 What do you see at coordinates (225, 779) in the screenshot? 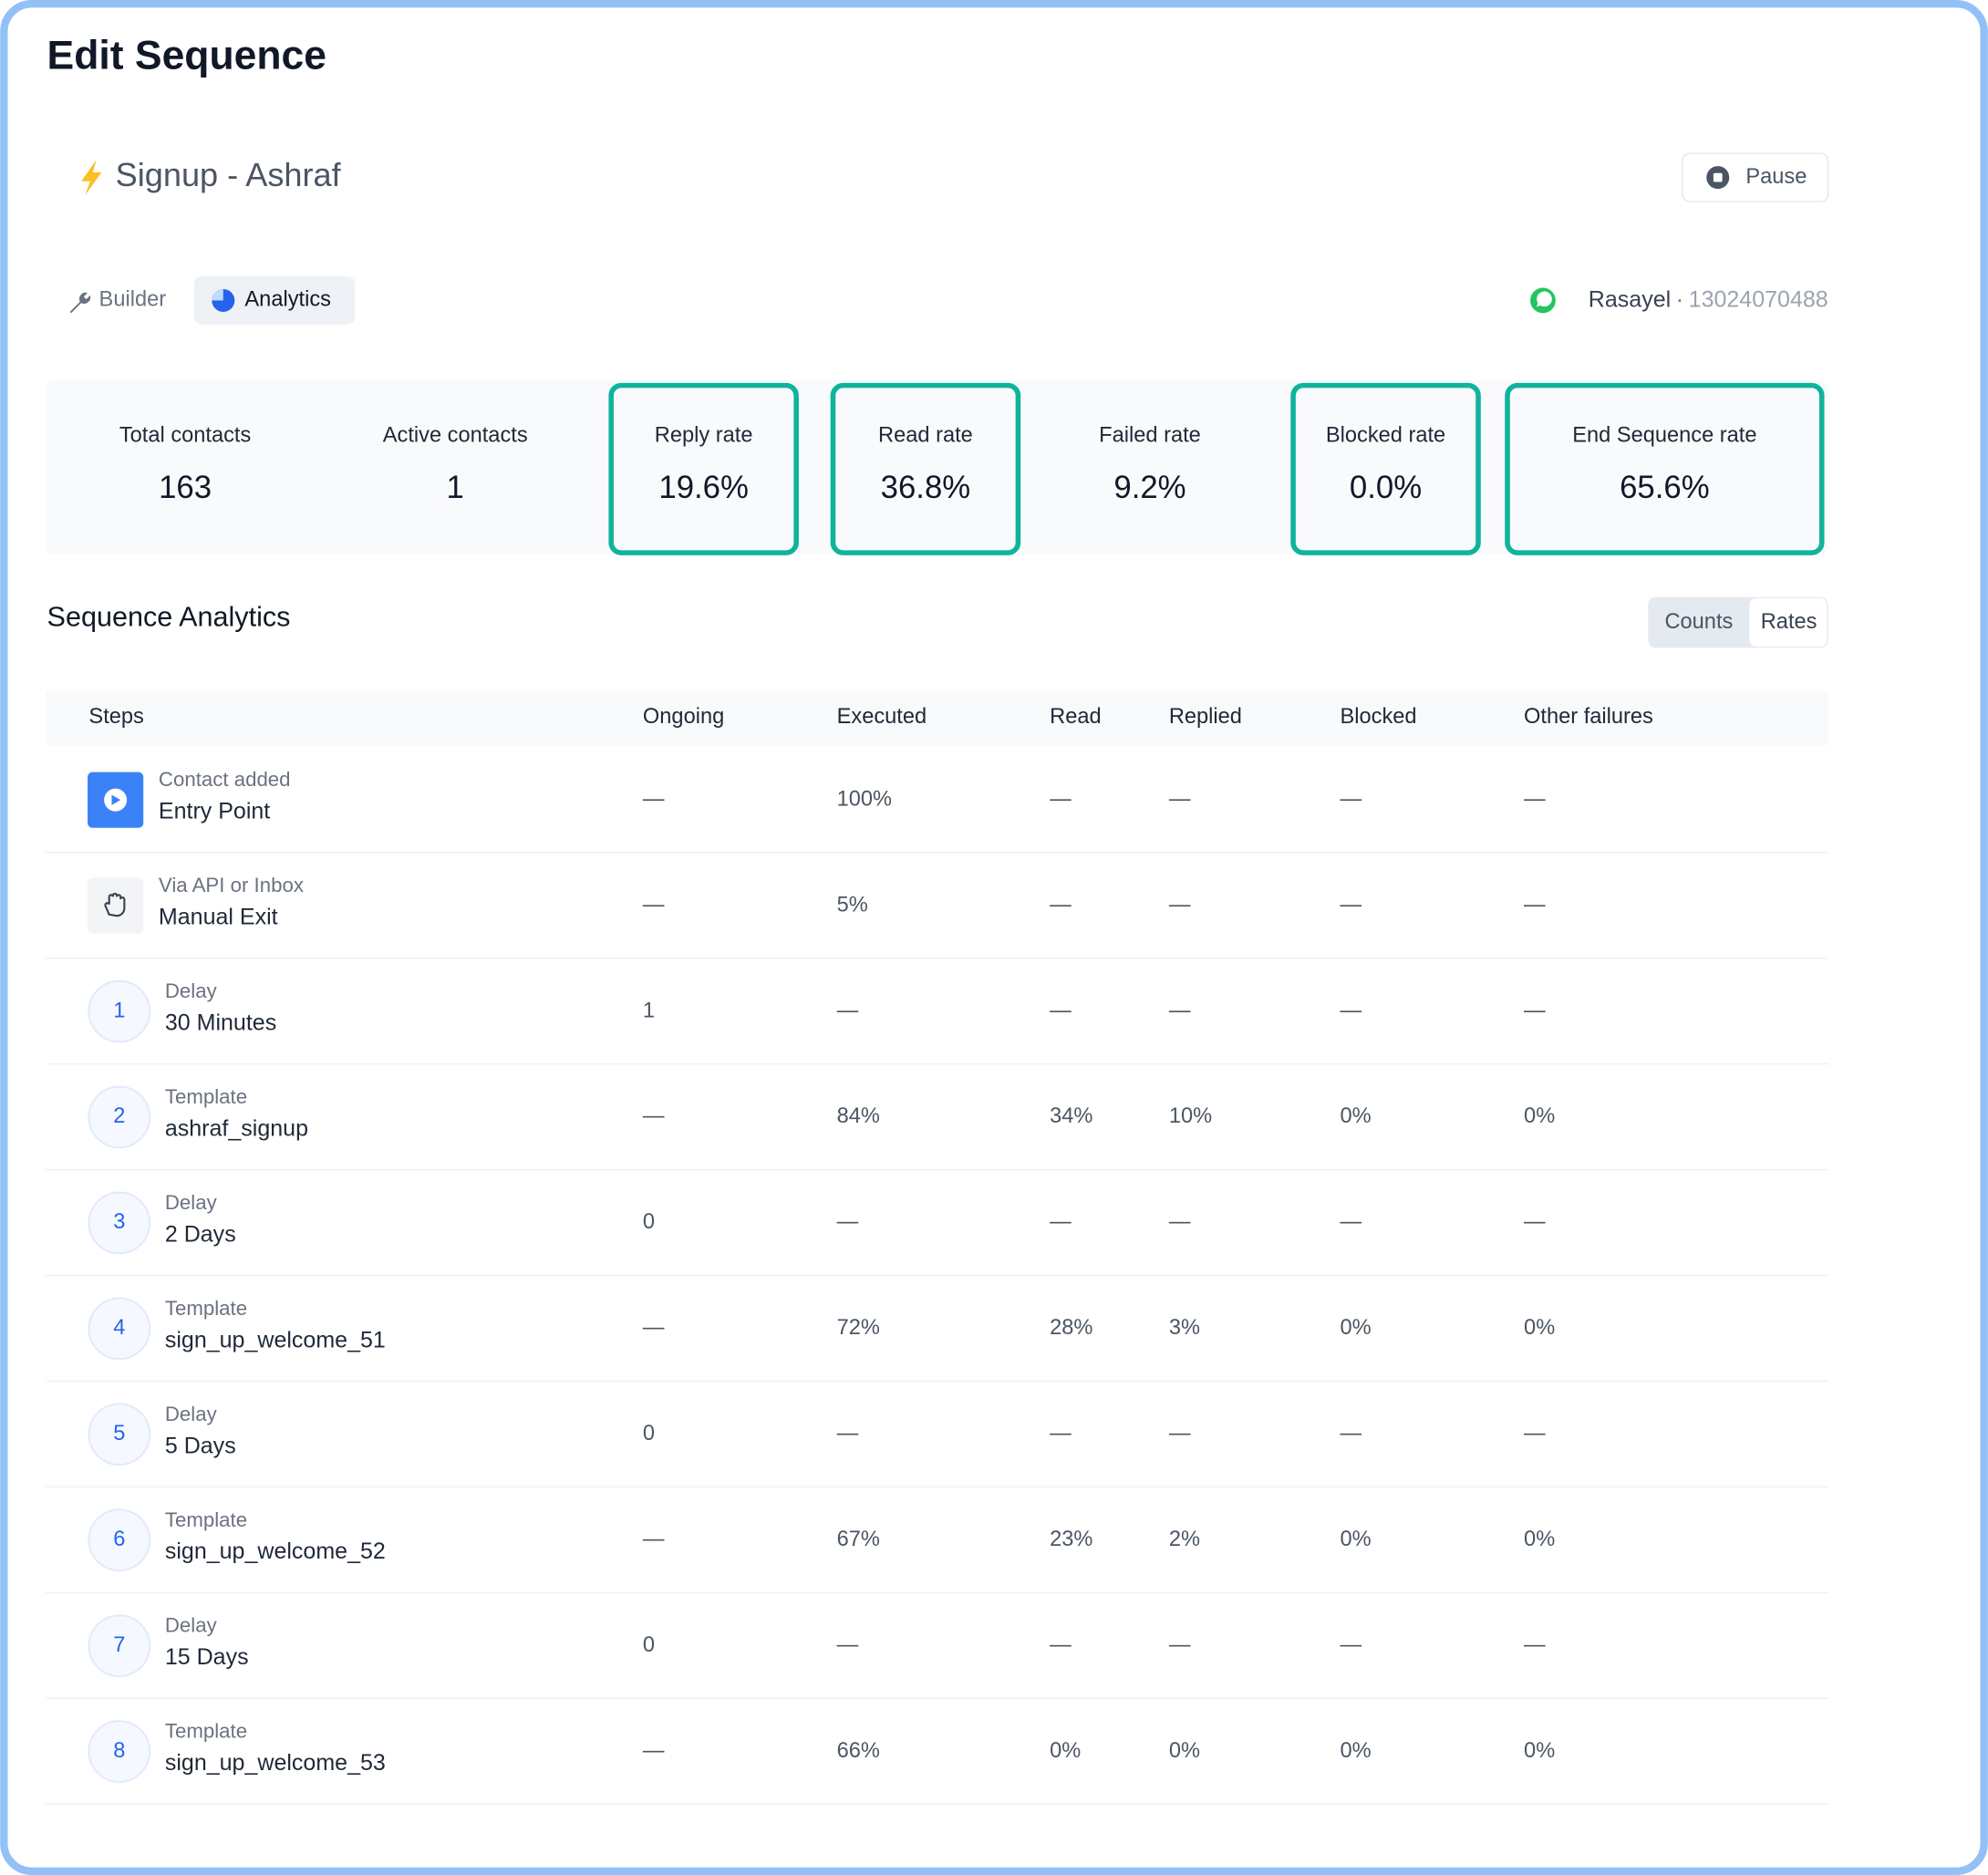
I see `step-kind: Contact added` at bounding box center [225, 779].